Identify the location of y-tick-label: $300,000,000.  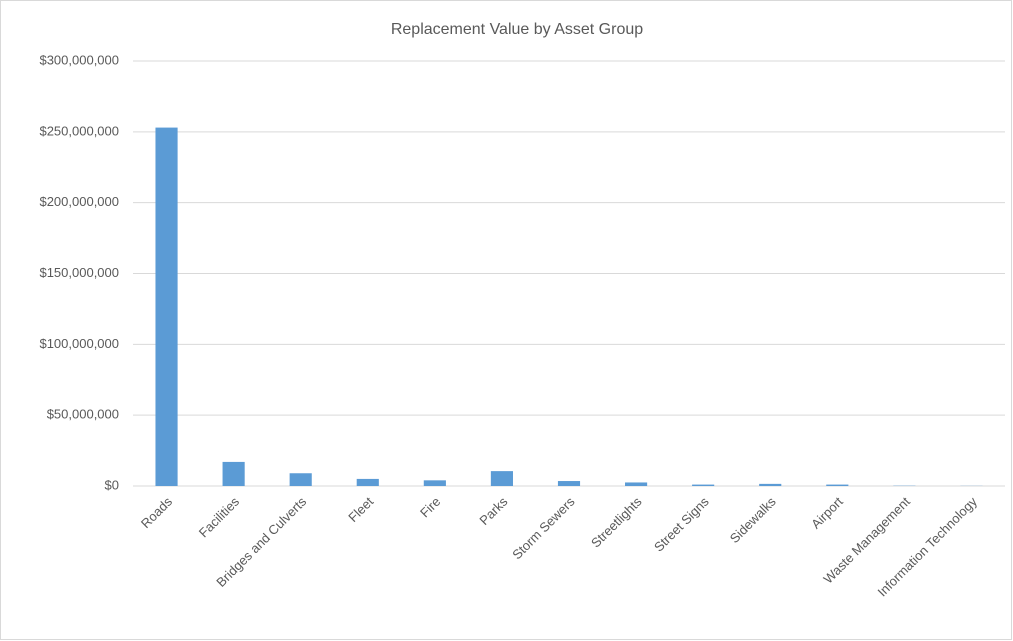
(79, 59).